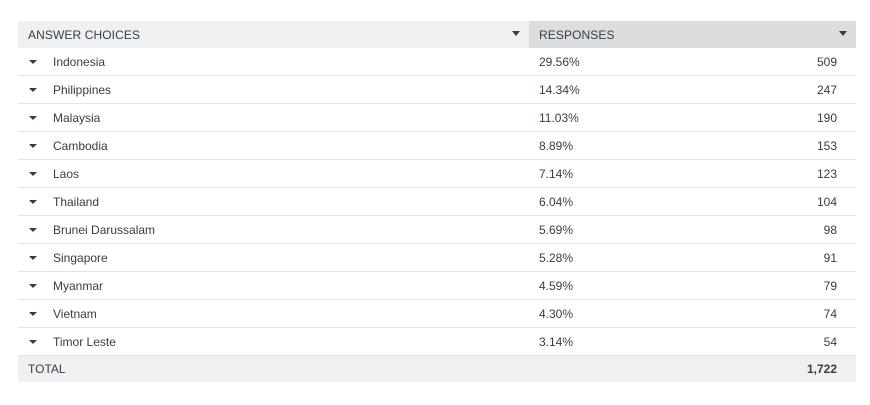 Image resolution: width=870 pixels, height=405 pixels. What do you see at coordinates (437, 314) in the screenshot?
I see `table-row: Vietnam 4.30% 74` at bounding box center [437, 314].